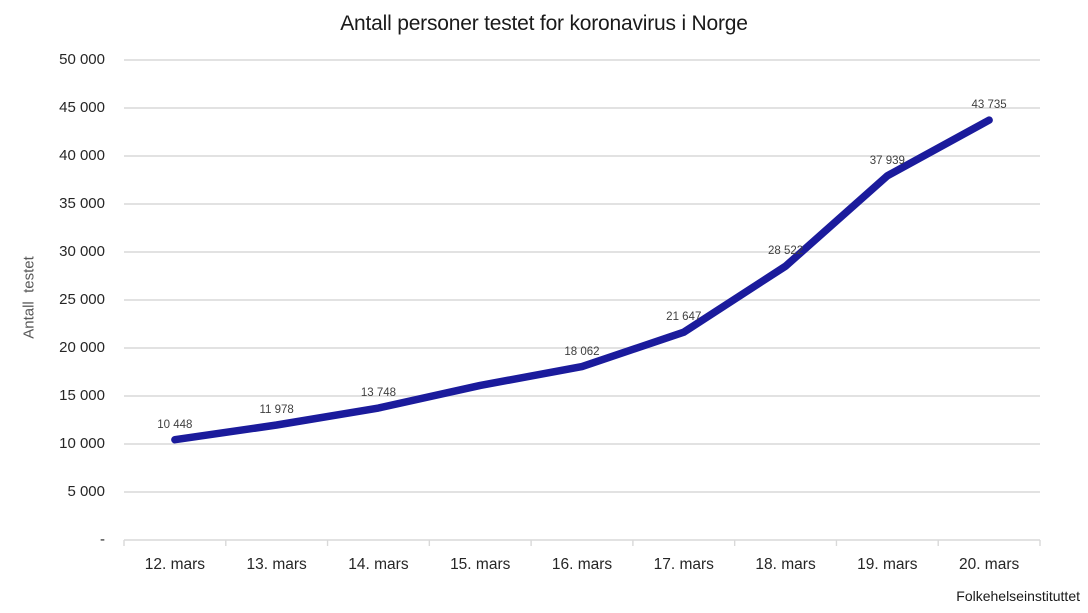 This screenshot has width=1088, height=613. Describe the element at coordinates (683, 564) in the screenshot. I see `x-axis-tick-label: 17. mars` at that location.